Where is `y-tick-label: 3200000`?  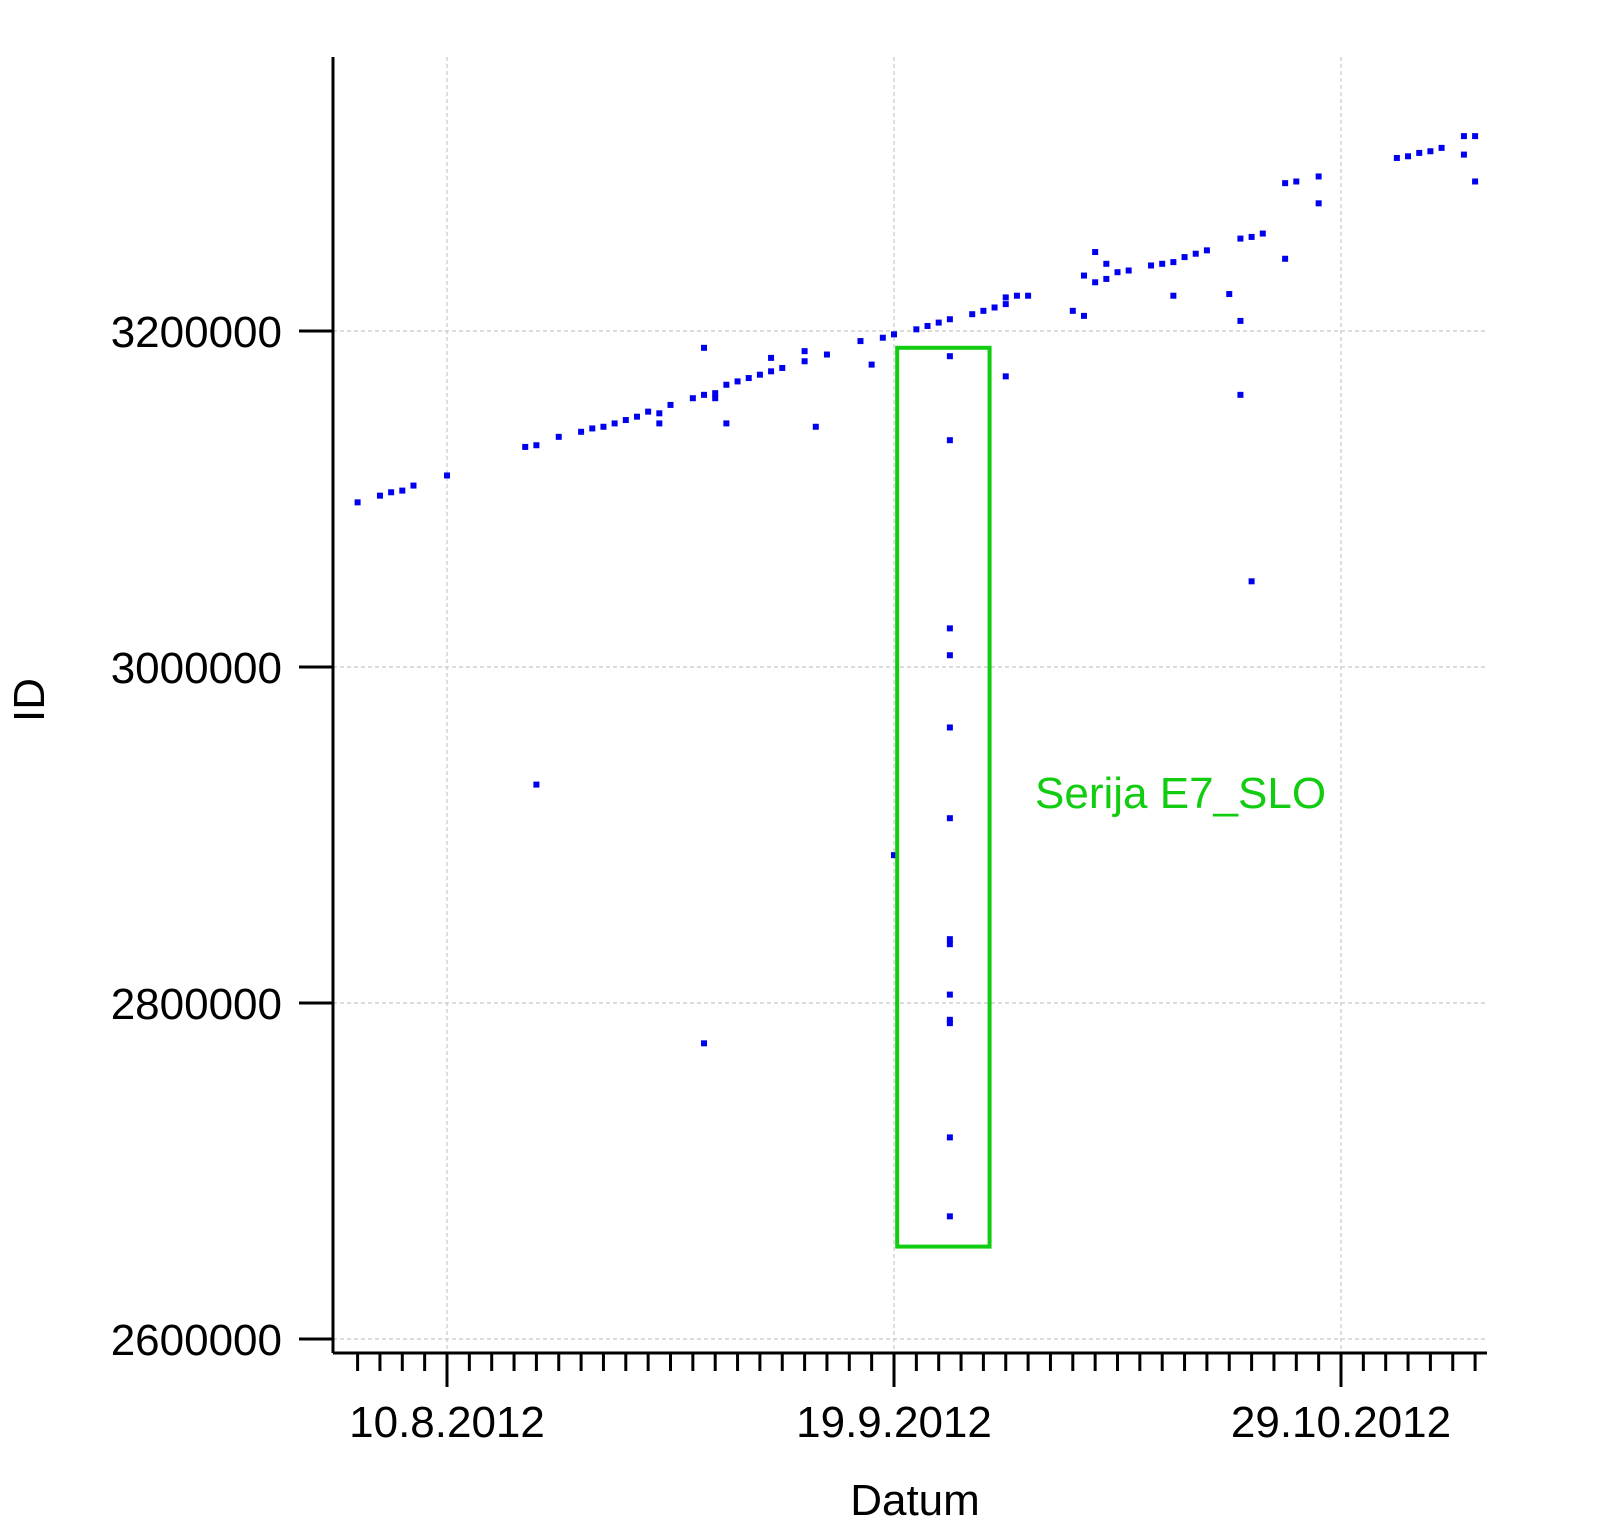 y-tick-label: 3200000 is located at coordinates (196, 332).